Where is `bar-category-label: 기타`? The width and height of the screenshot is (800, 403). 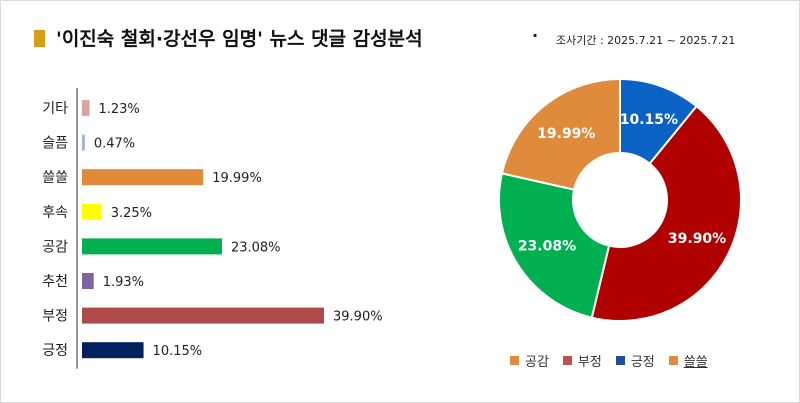 bar-category-label: 기타 is located at coordinates (55, 109).